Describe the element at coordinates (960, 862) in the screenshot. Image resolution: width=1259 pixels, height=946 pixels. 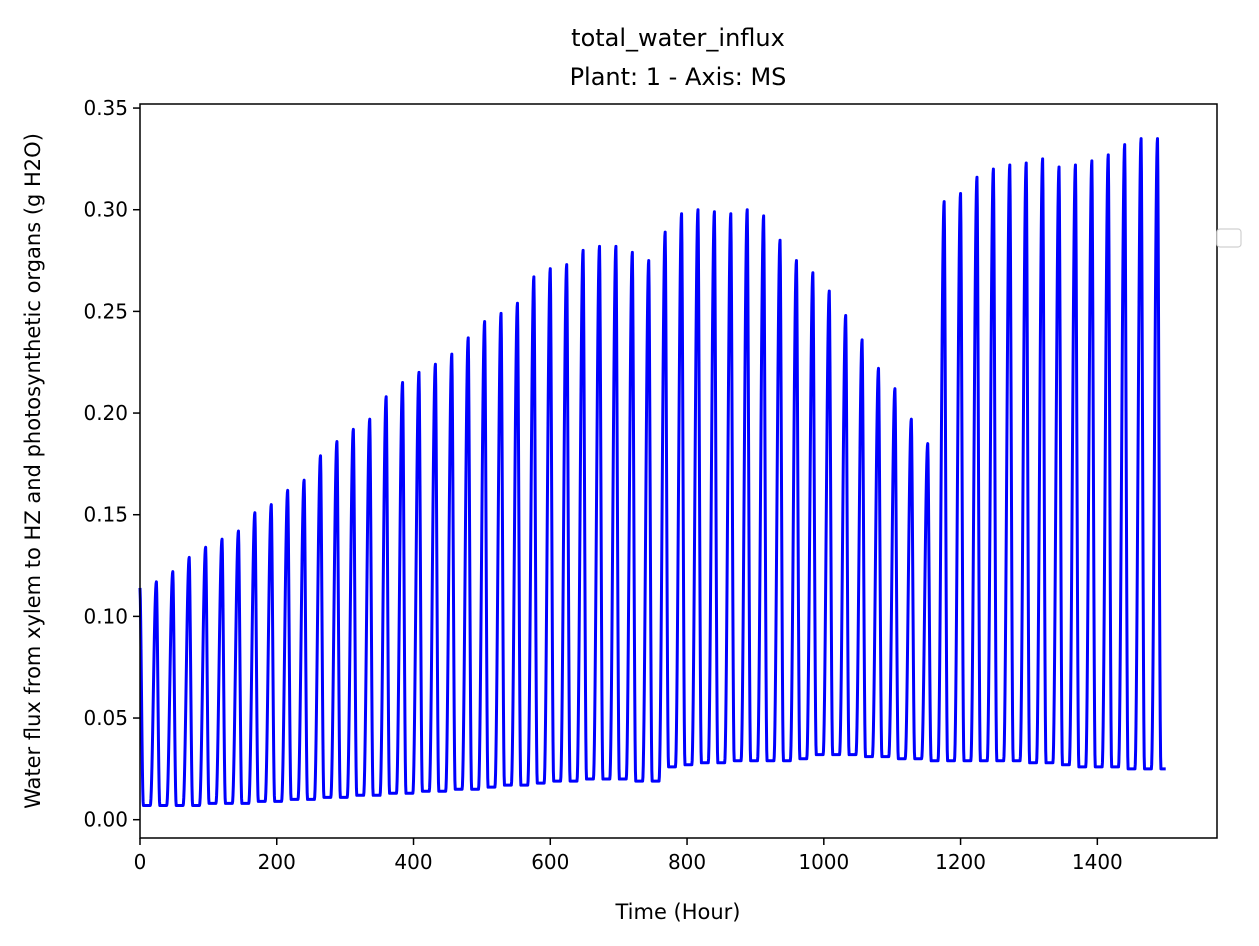
I see `x-tick-label: 1200` at that location.